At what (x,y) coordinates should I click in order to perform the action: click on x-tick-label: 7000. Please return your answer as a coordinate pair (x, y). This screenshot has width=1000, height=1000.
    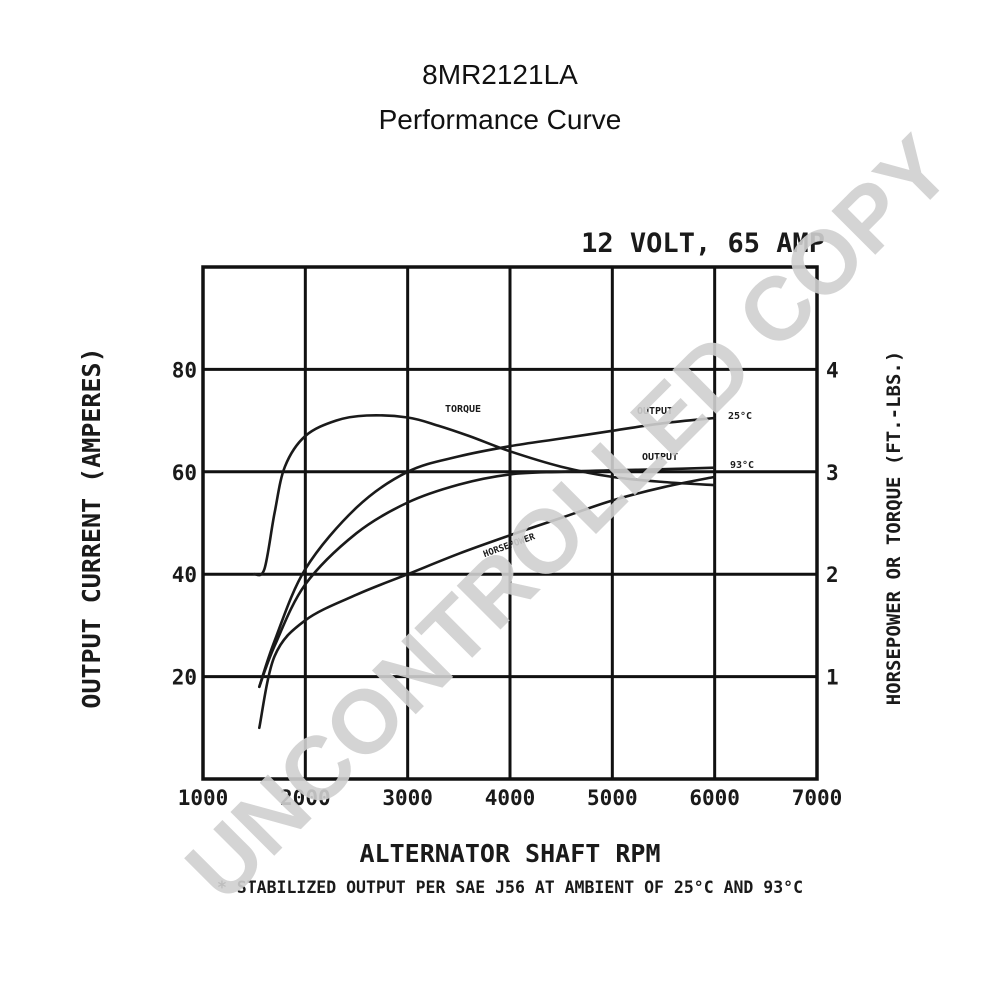
    Looking at the image, I should click on (817, 798).